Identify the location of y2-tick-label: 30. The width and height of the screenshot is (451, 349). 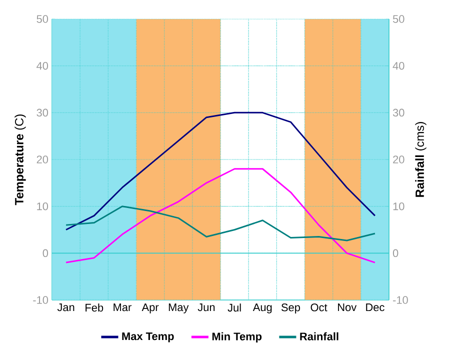
(398, 112).